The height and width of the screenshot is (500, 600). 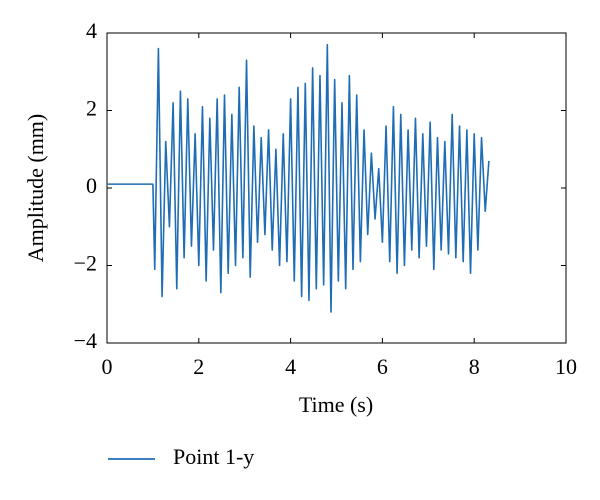 What do you see at coordinates (336, 404) in the screenshot?
I see `x-axis-label: Time (s)` at bounding box center [336, 404].